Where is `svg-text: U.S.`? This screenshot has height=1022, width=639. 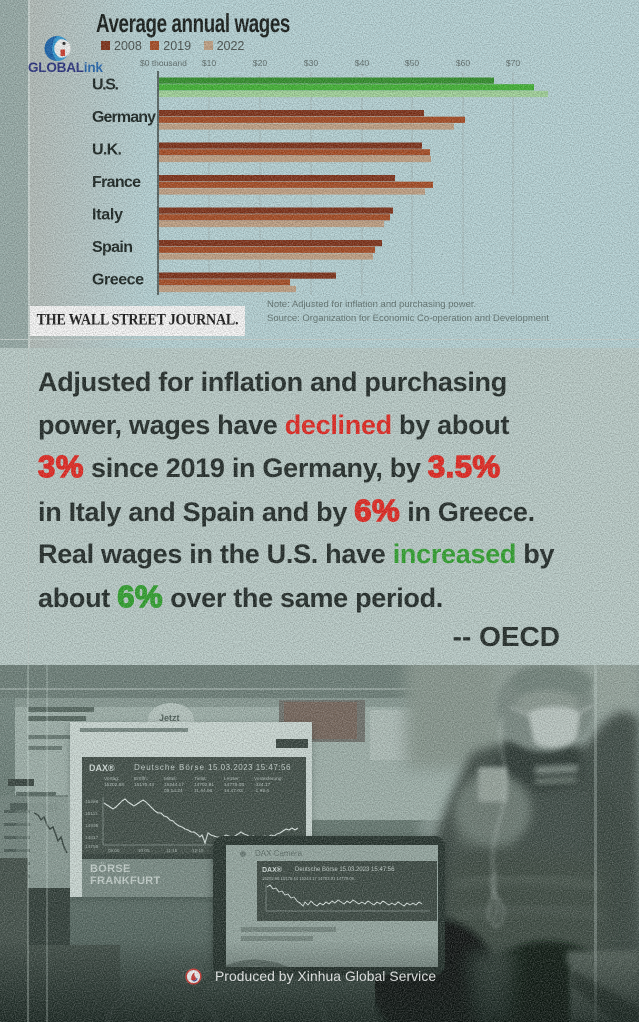 svg-text: U.S. is located at coordinates (105, 85).